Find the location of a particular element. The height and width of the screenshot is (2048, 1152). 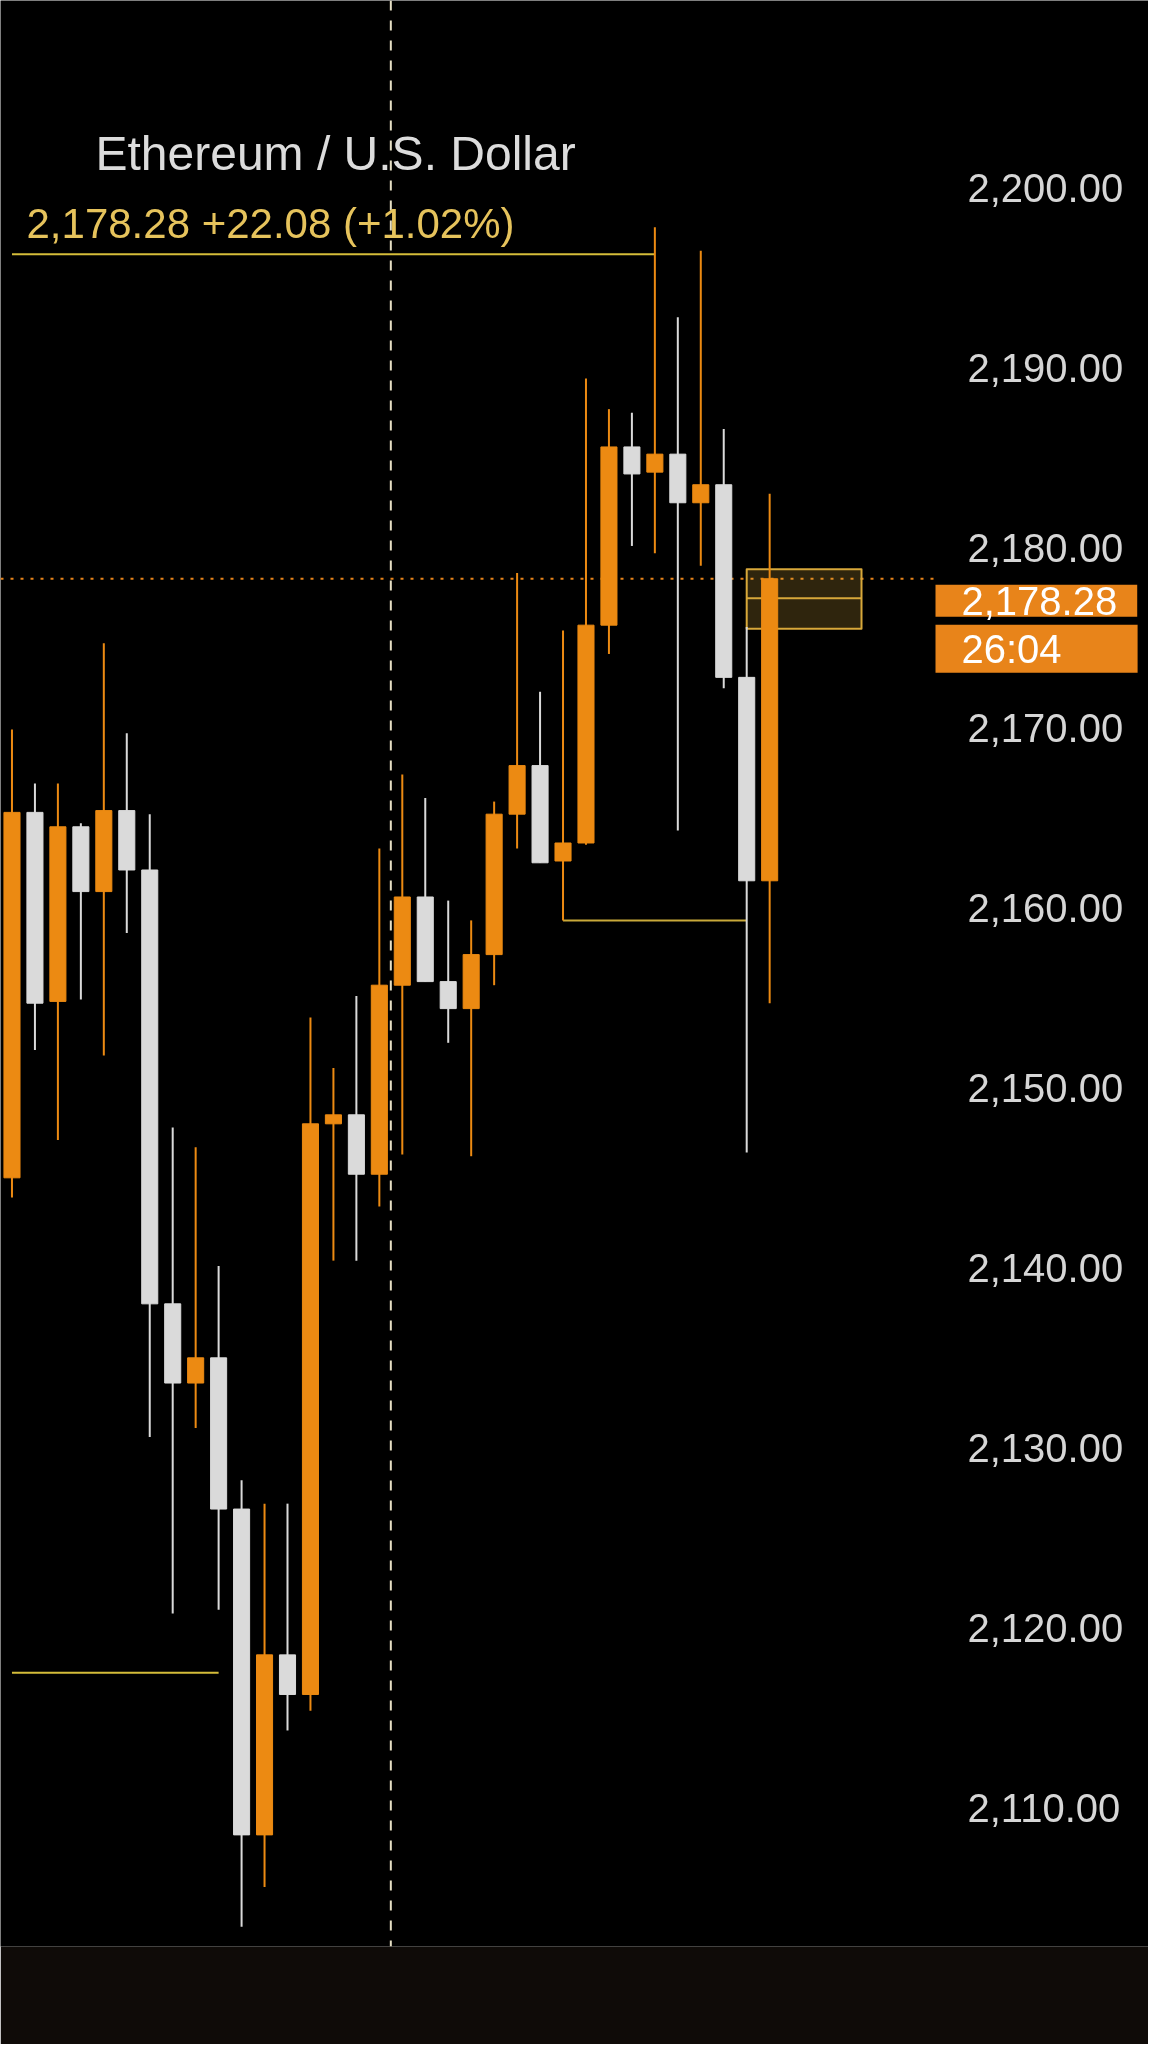

y-tick-label: 2,170.00 is located at coordinates (1045, 727).